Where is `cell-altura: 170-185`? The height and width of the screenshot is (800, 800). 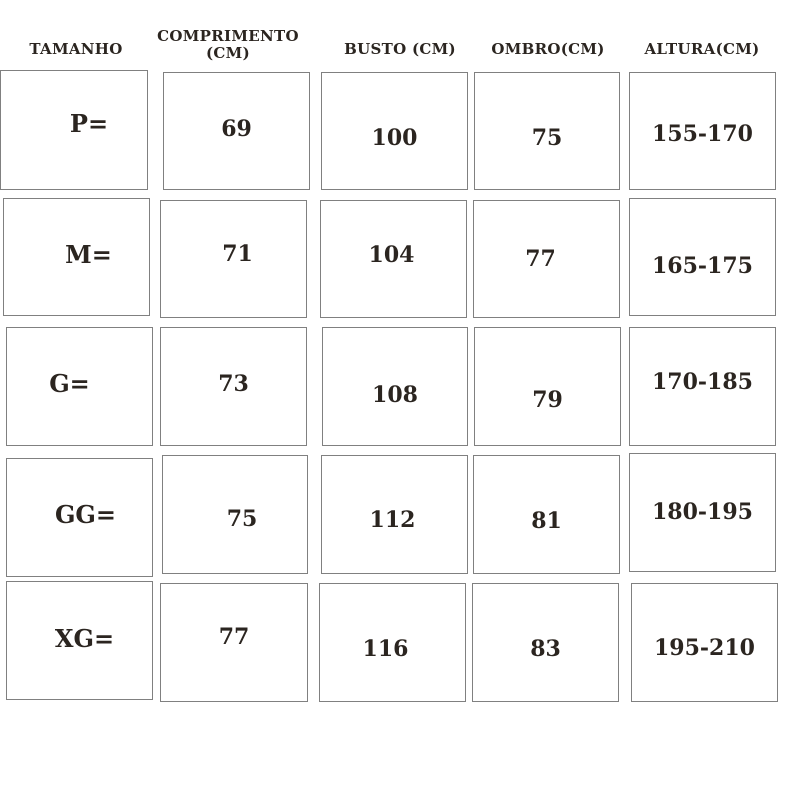 cell-altura: 170-185 is located at coordinates (702, 386).